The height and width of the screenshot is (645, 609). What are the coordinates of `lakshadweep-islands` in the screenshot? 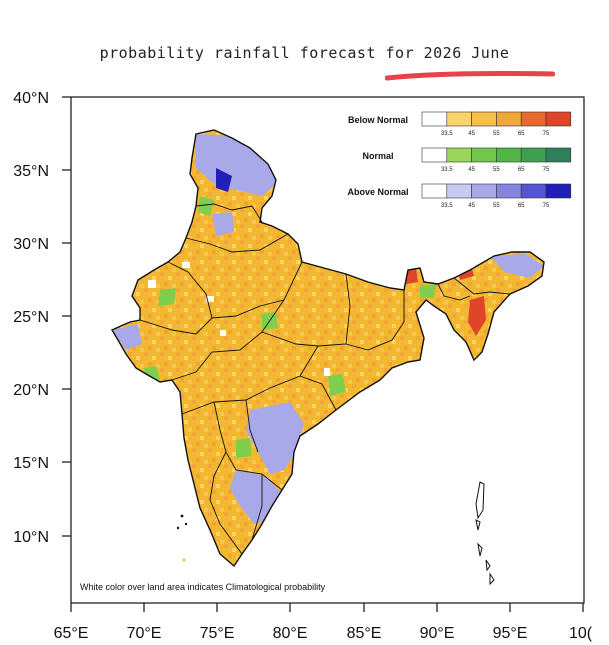 It's located at (182, 538).